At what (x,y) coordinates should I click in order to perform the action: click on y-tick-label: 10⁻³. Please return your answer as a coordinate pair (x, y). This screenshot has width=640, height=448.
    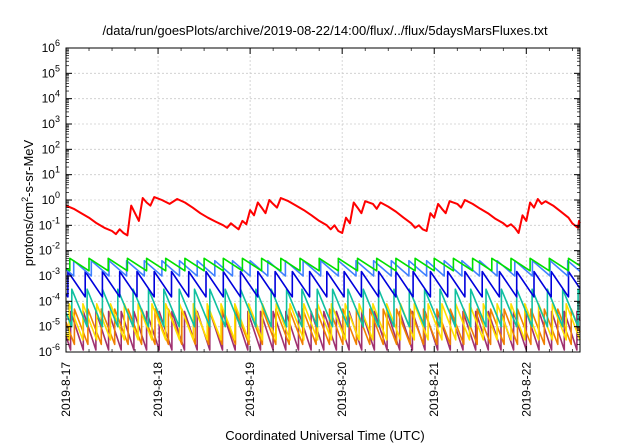
    Looking at the image, I should click on (49, 274).